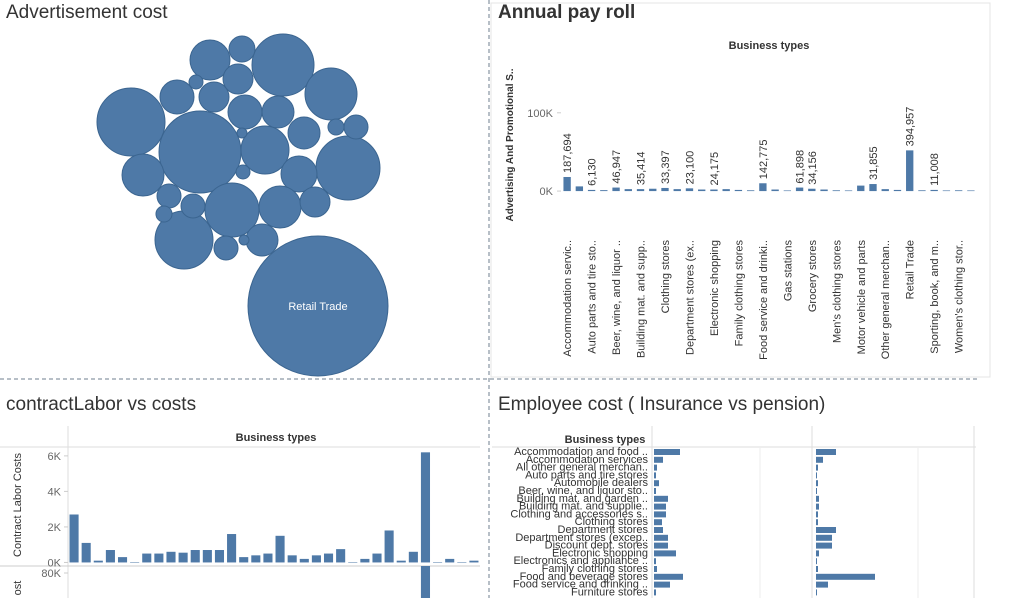  What do you see at coordinates (568, 298) in the screenshot?
I see `x-tick-label: Accommodation servic..` at bounding box center [568, 298].